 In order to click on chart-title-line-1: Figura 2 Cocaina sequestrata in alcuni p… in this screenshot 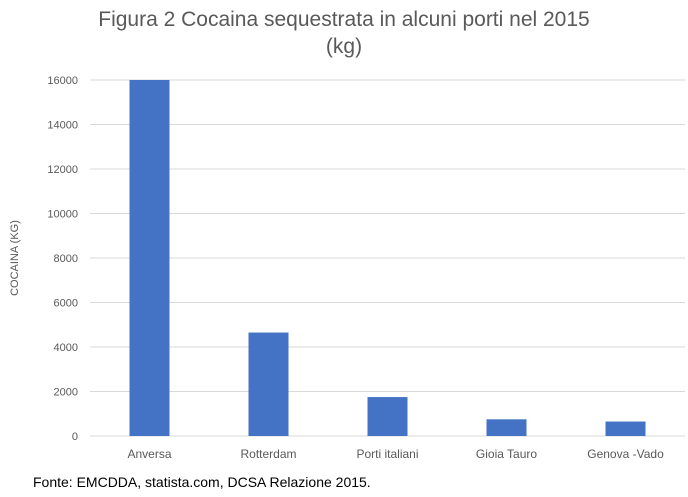, I will do `click(344, 19)`.